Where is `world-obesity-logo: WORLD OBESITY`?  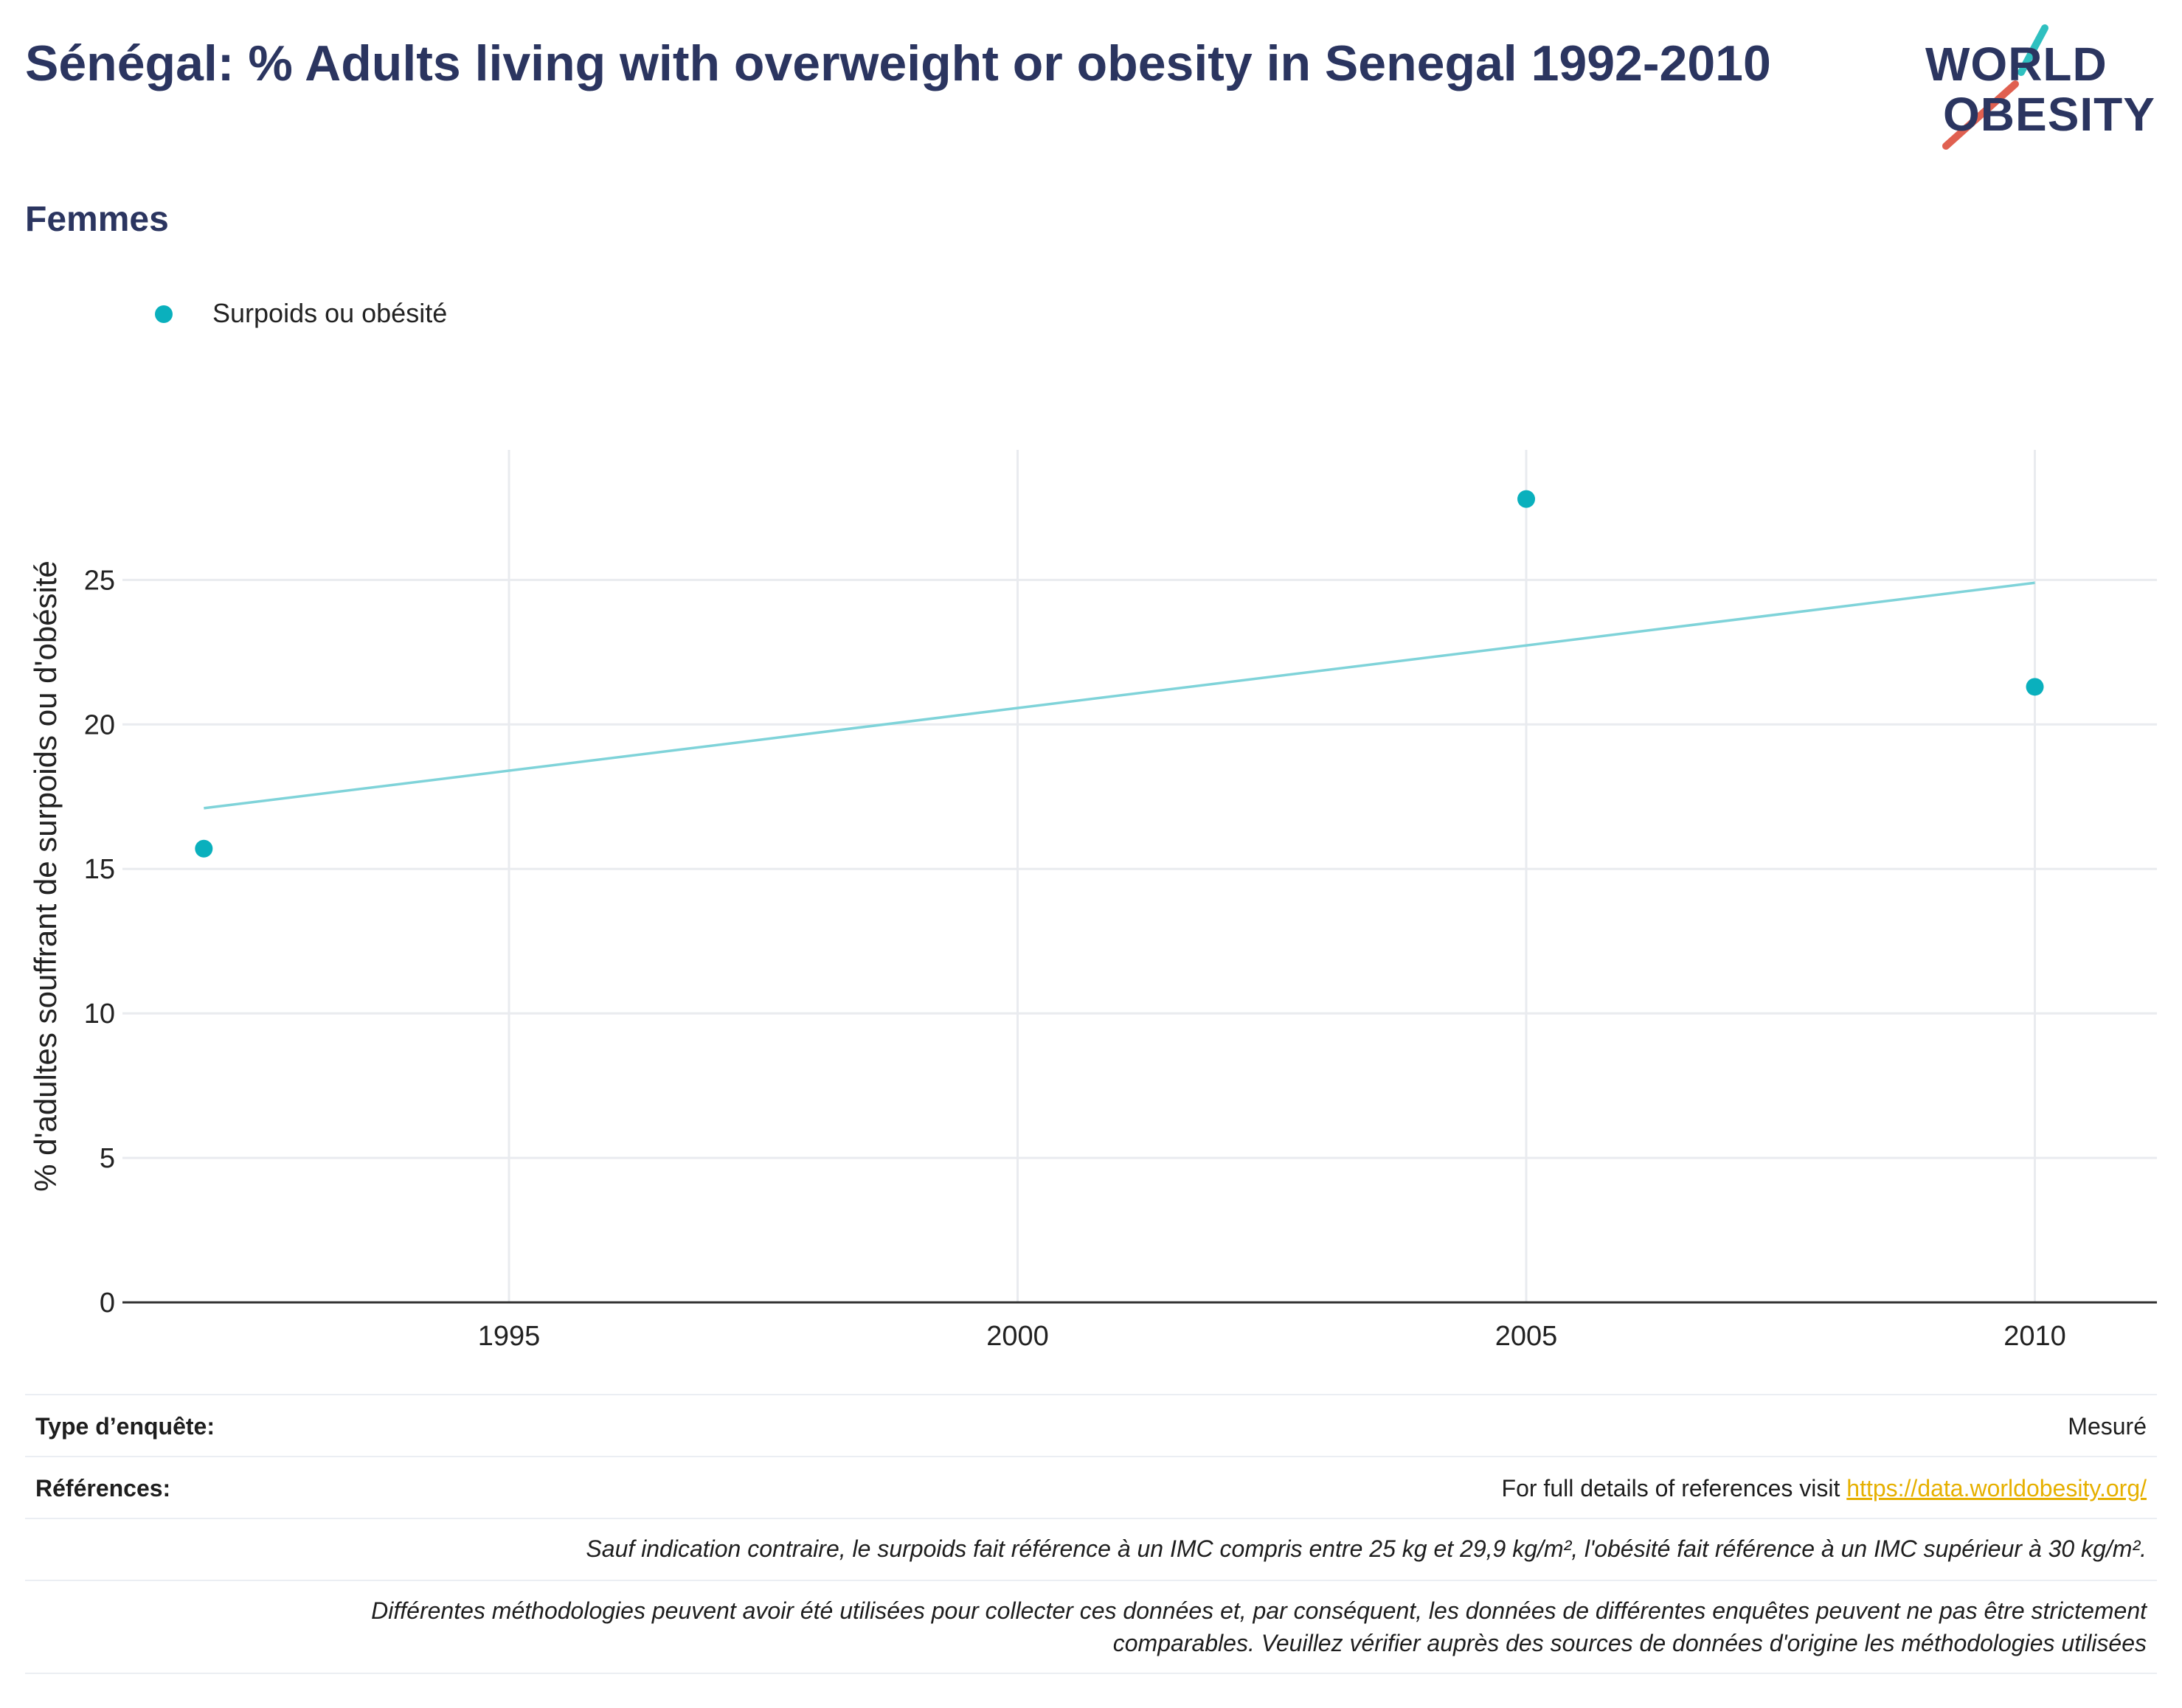
world-obesity-logo: WORLD OBESITY is located at coordinates (2047, 88).